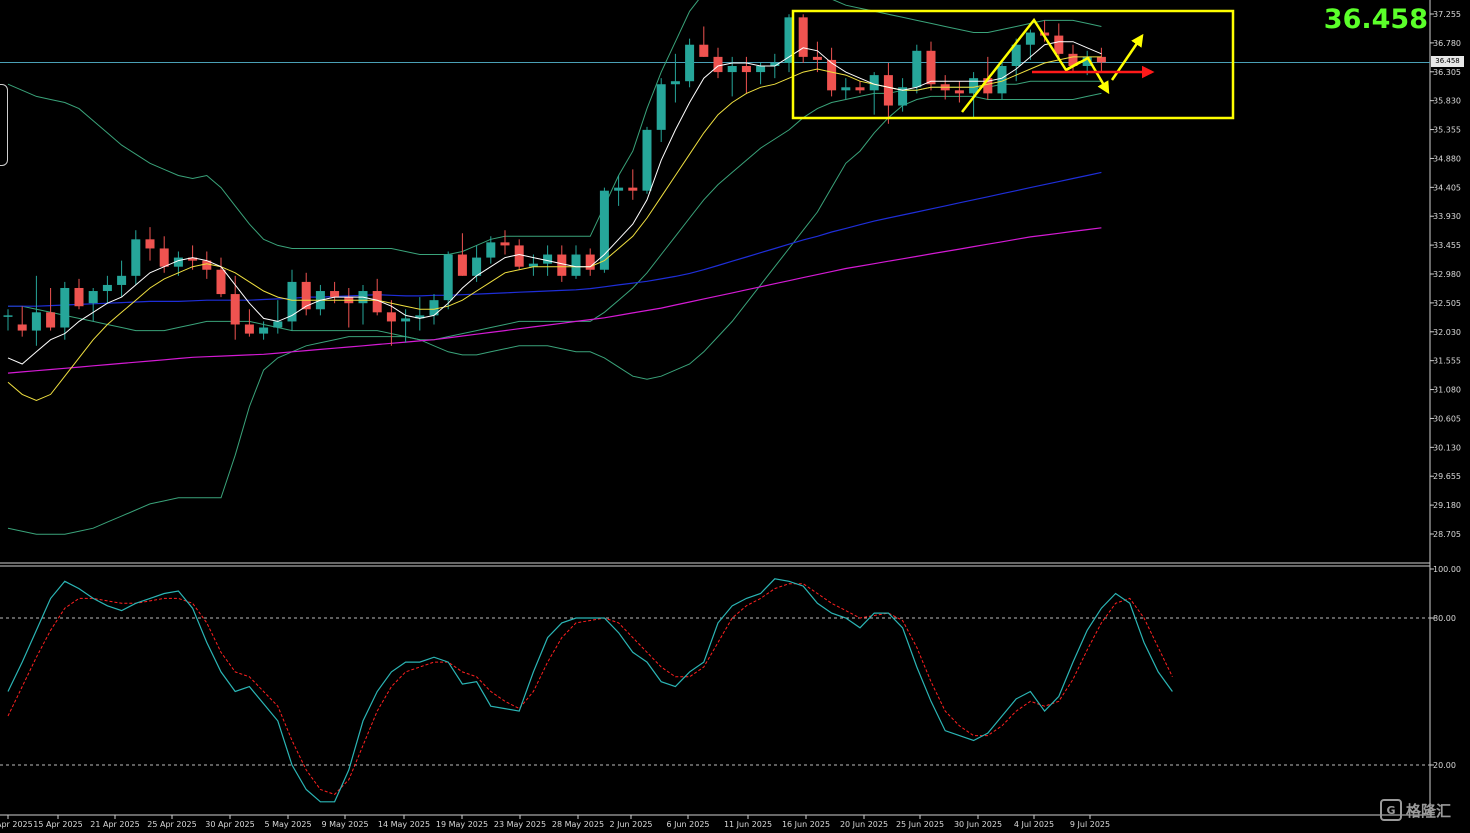  Describe the element at coordinates (57, 824) in the screenshot. I see `time-tick-label: 15 Apr 2025` at that location.